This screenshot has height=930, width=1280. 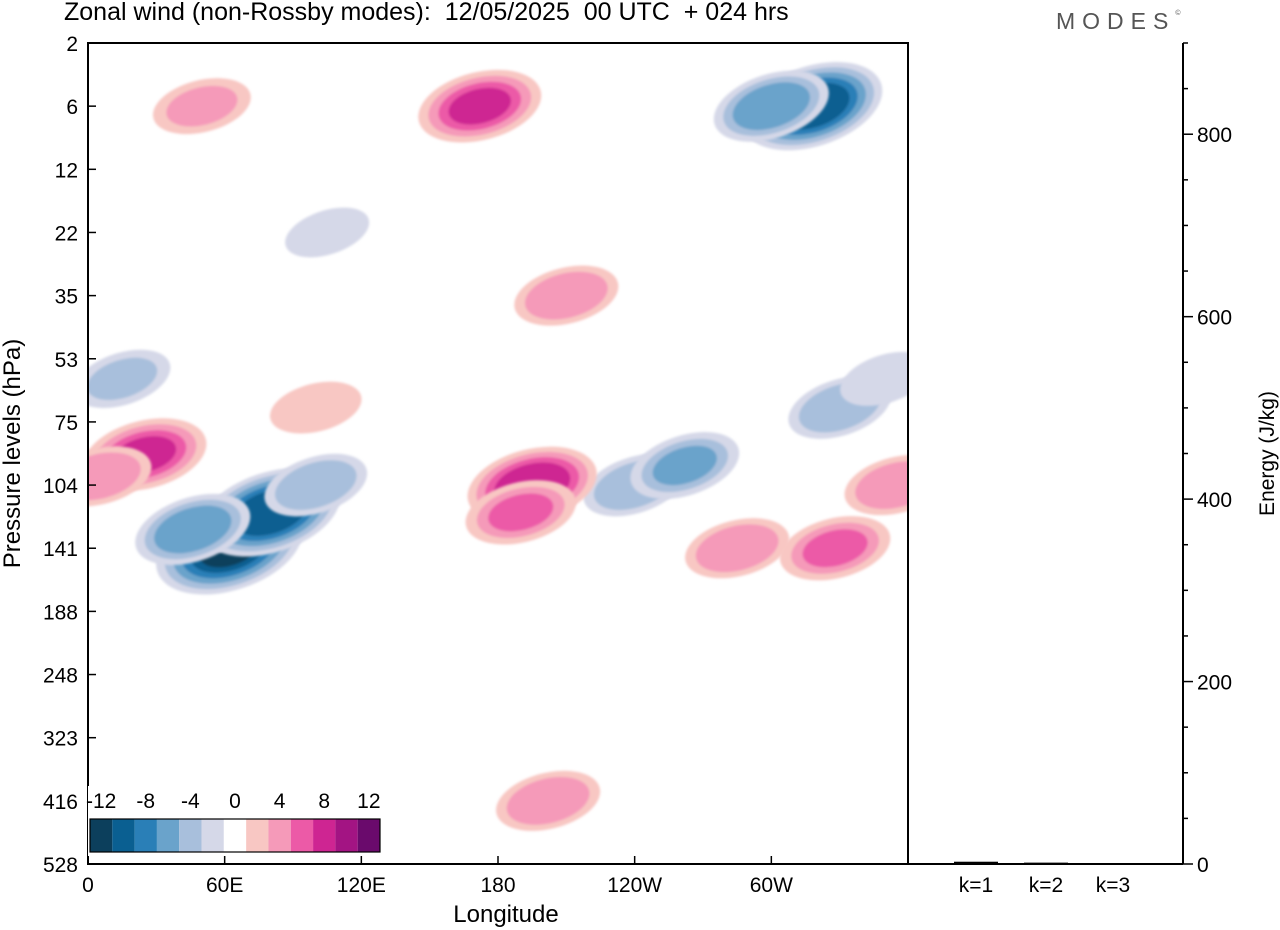 I want to click on y-tick-label: 6, so click(x=72, y=107).